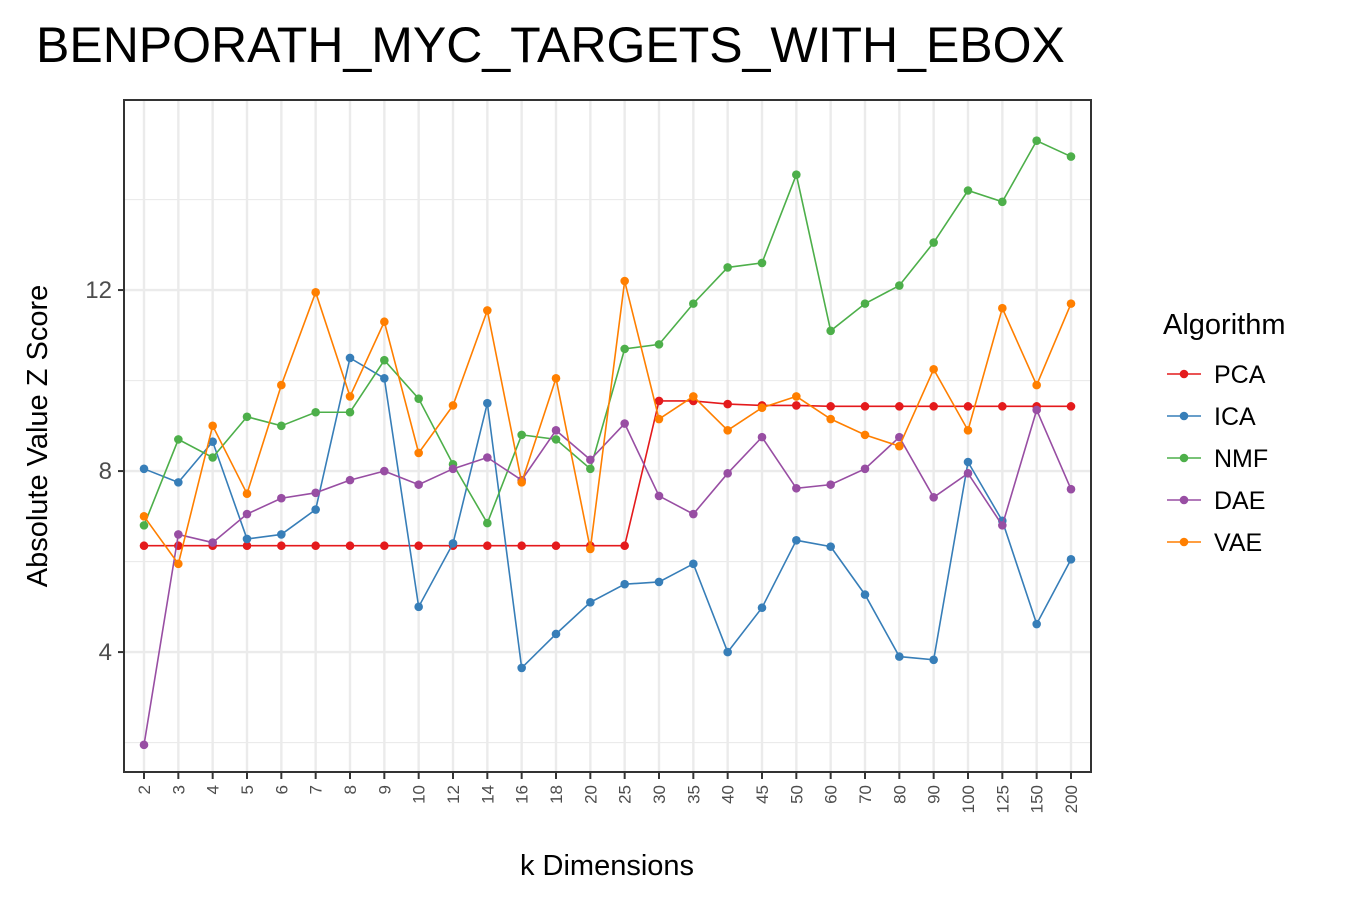  Describe the element at coordinates (38, 436) in the screenshot. I see `y-axis-title: Absolute Value Z Score` at that location.